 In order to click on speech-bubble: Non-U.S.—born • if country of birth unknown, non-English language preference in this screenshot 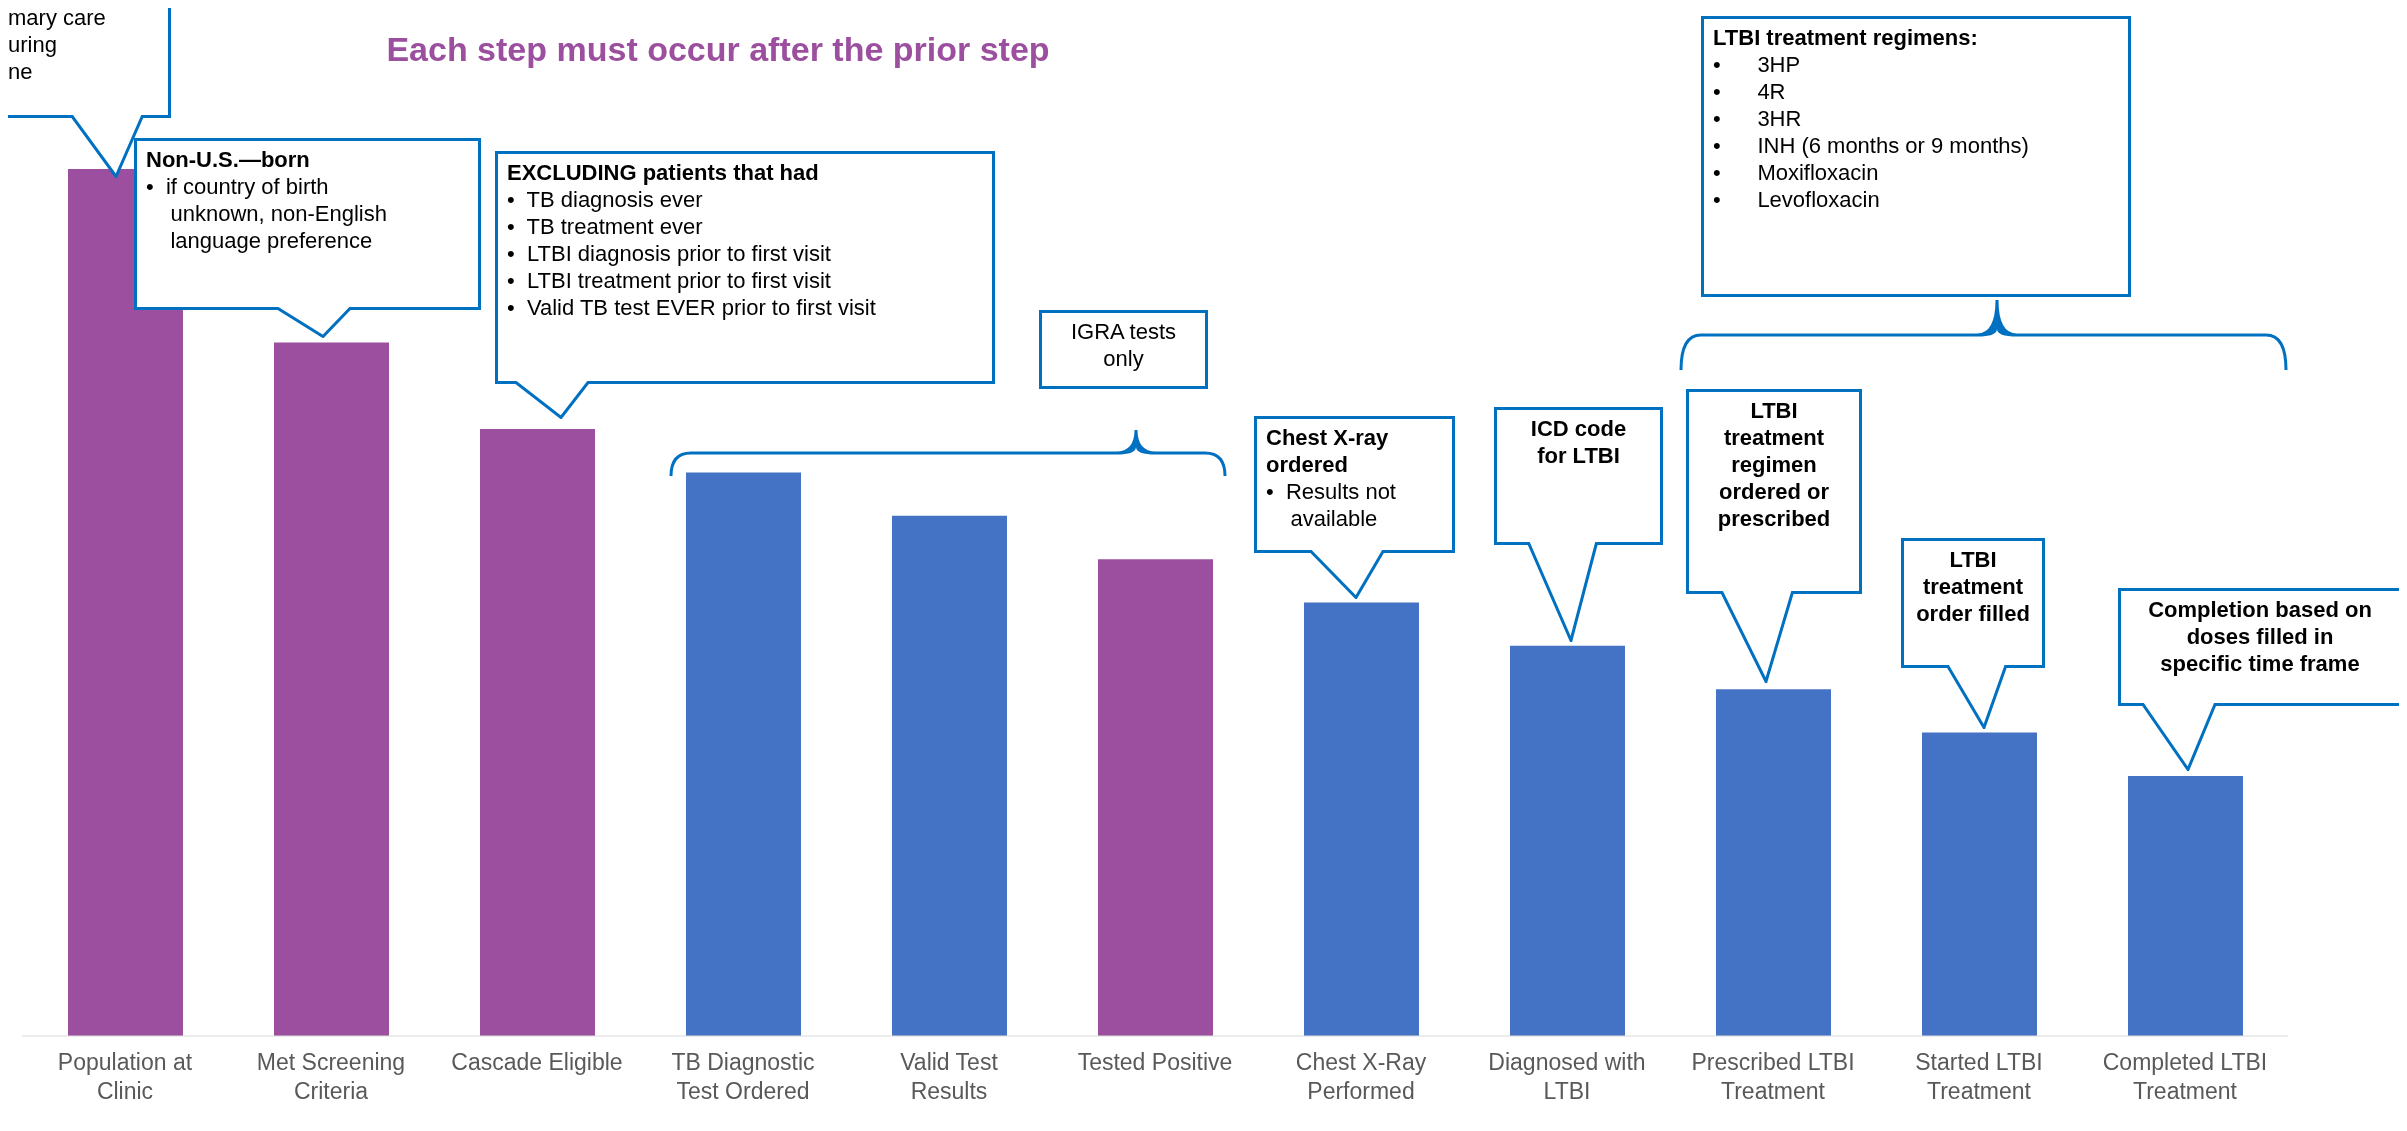, I will do `click(307, 238)`.